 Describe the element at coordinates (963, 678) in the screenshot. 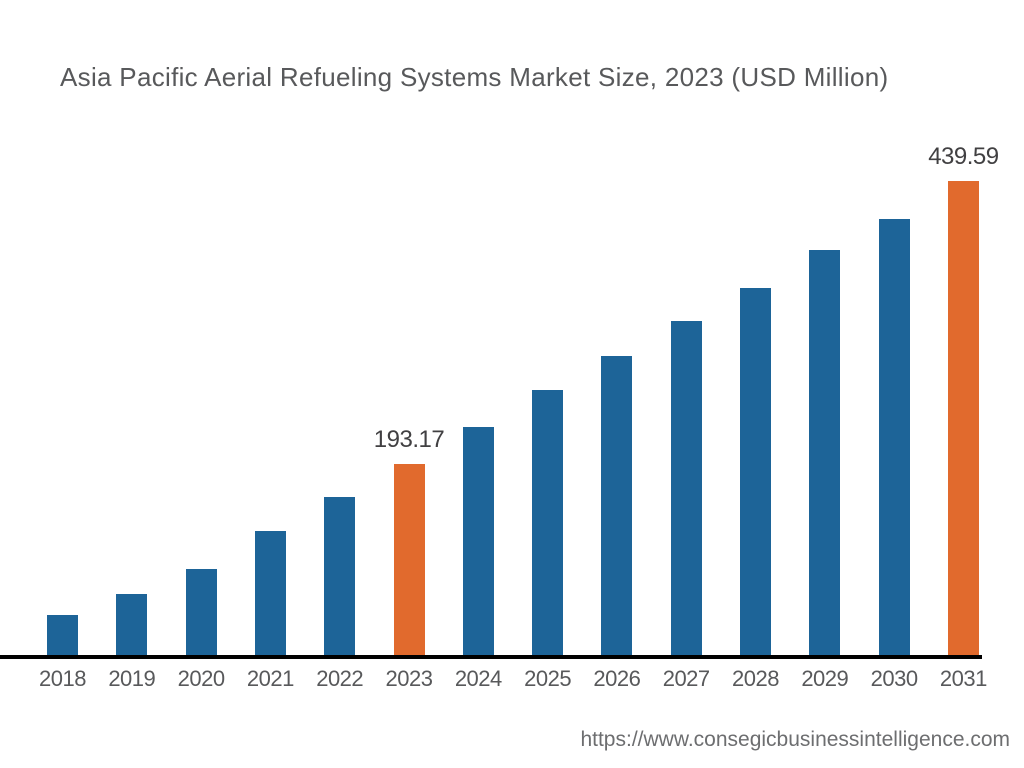

I see `x-axis-label-2031: 2031` at that location.